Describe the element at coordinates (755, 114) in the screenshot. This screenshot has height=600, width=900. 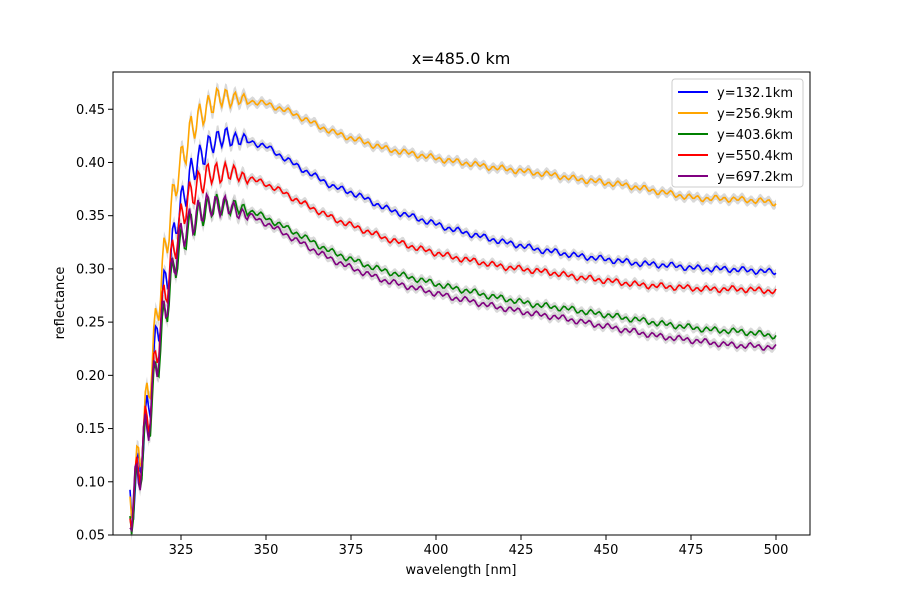
I see `legend-label: y=256.9km` at that location.